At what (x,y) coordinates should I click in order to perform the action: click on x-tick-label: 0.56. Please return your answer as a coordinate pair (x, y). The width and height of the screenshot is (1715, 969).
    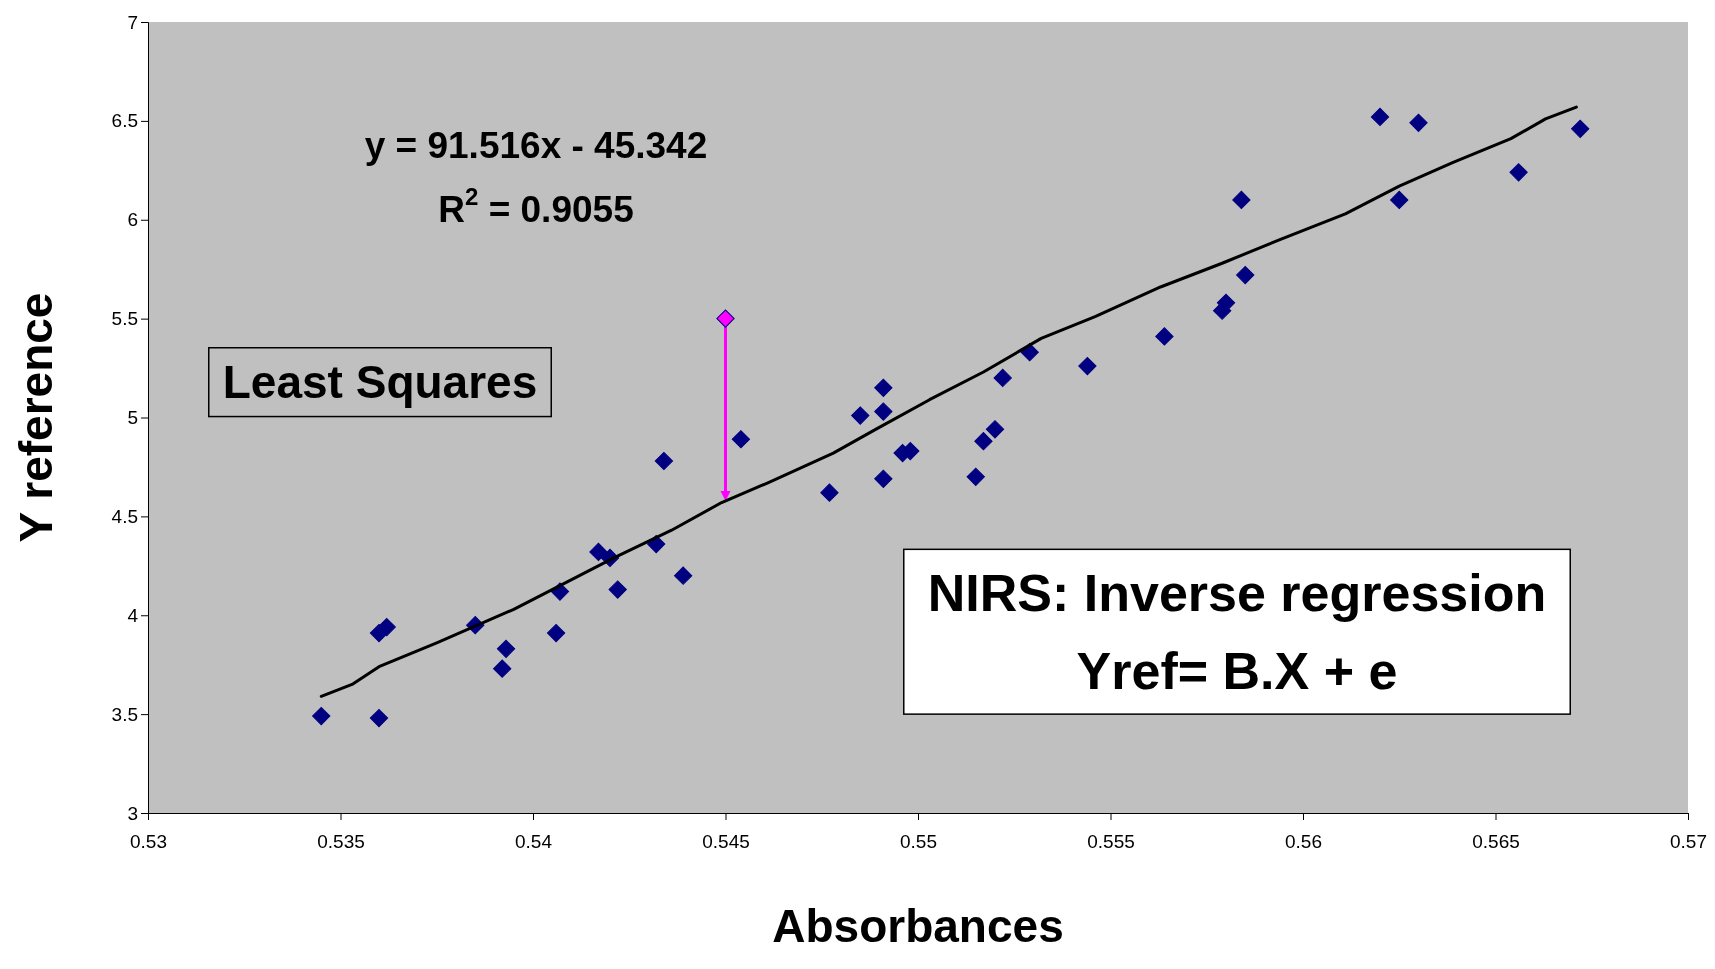
    Looking at the image, I should click on (1303, 841).